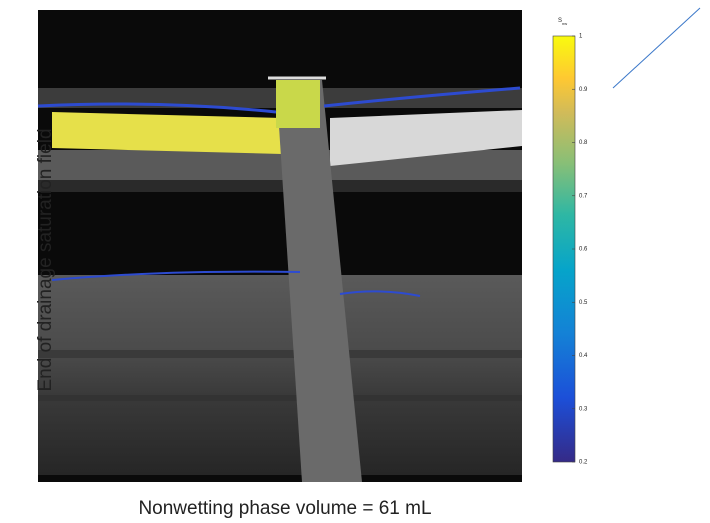  Describe the element at coordinates (583, 90) in the screenshot. I see `colorbar-tick-label: 0.9` at that location.